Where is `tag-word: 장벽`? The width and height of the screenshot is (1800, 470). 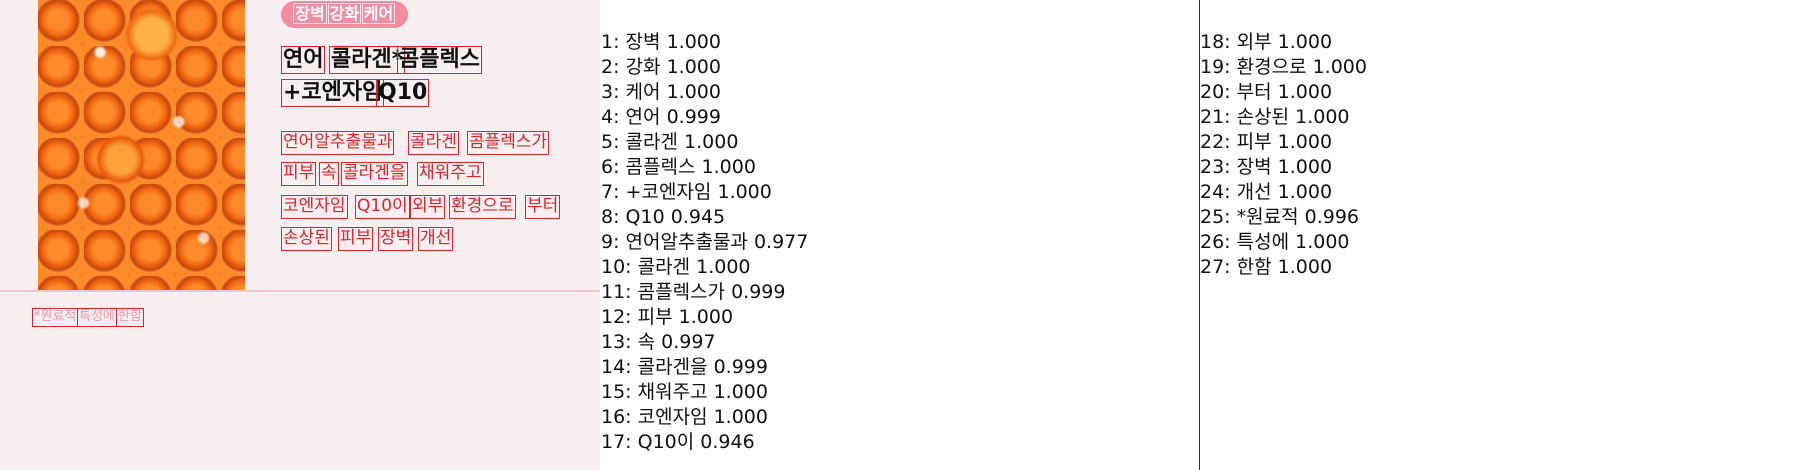 tag-word: 장벽 is located at coordinates (310, 13).